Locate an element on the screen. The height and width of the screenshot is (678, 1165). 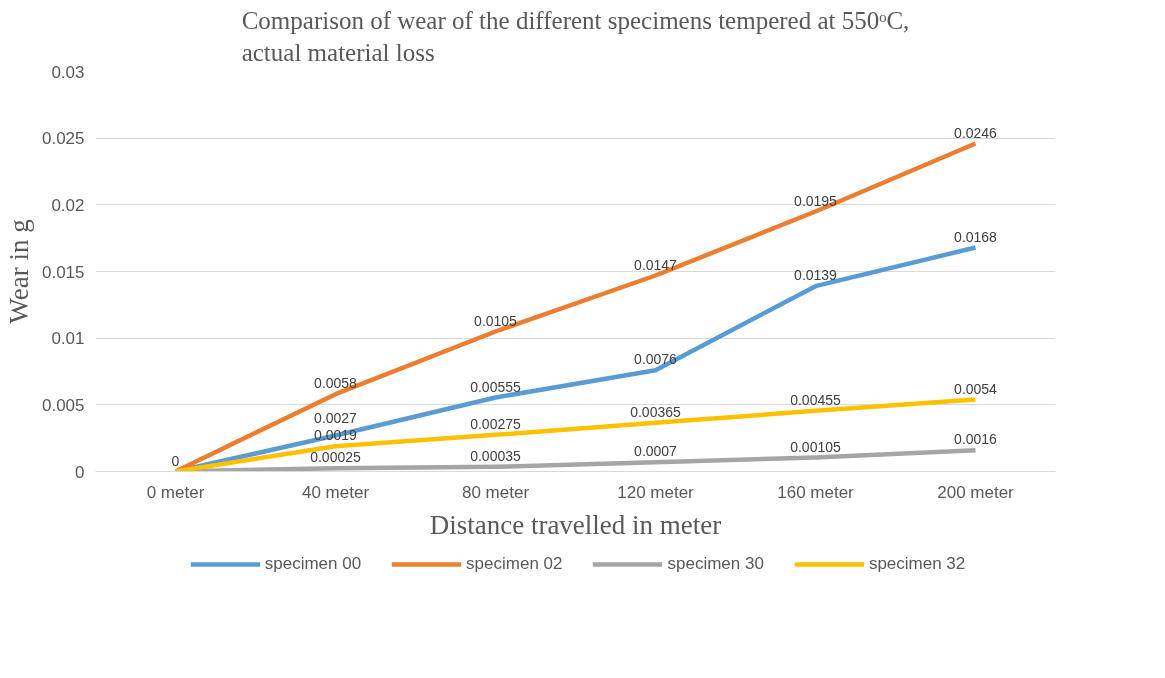
x-tick-label: 40 meter is located at coordinates (335, 492).